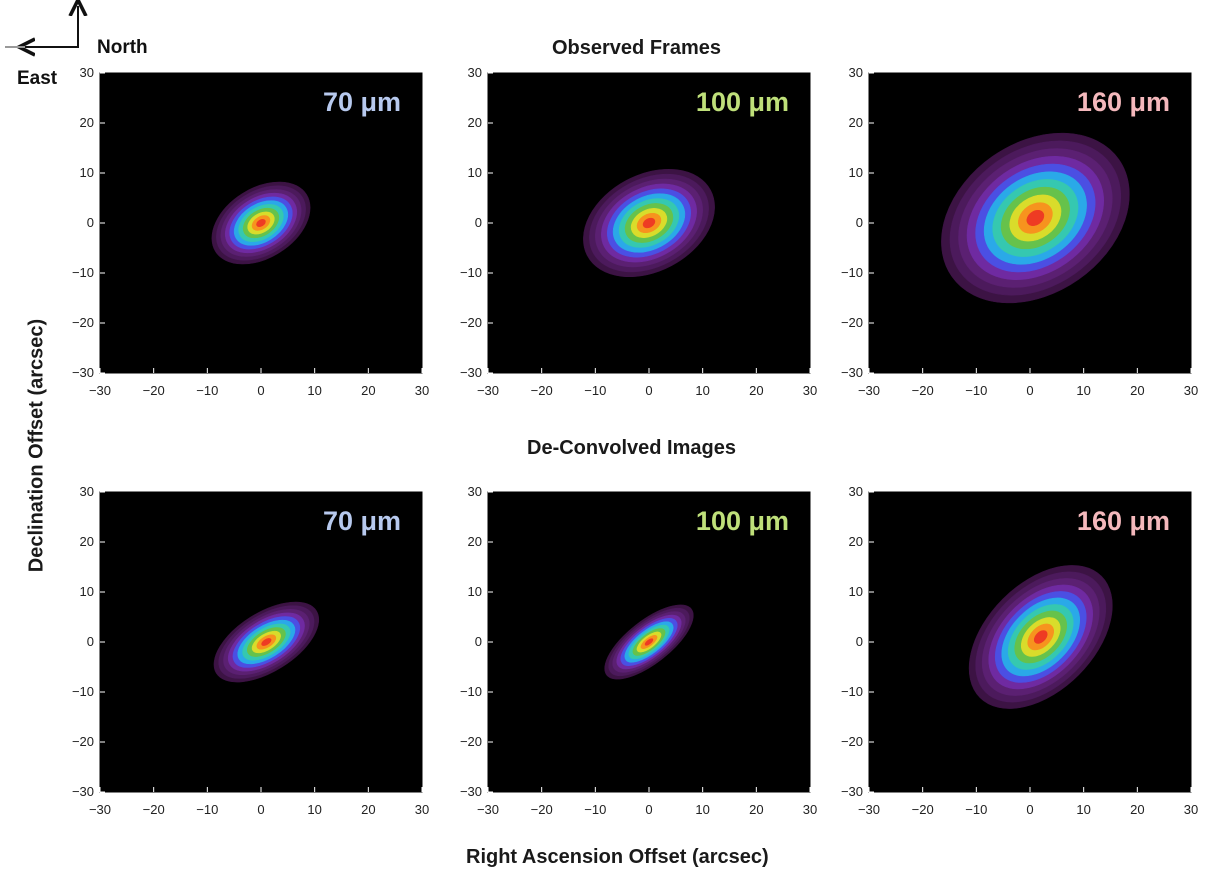 Image resolution: width=1215 pixels, height=872 pixels. What do you see at coordinates (617, 857) in the screenshot?
I see `x-axis-label: Right Ascension Offset (arcsec)` at bounding box center [617, 857].